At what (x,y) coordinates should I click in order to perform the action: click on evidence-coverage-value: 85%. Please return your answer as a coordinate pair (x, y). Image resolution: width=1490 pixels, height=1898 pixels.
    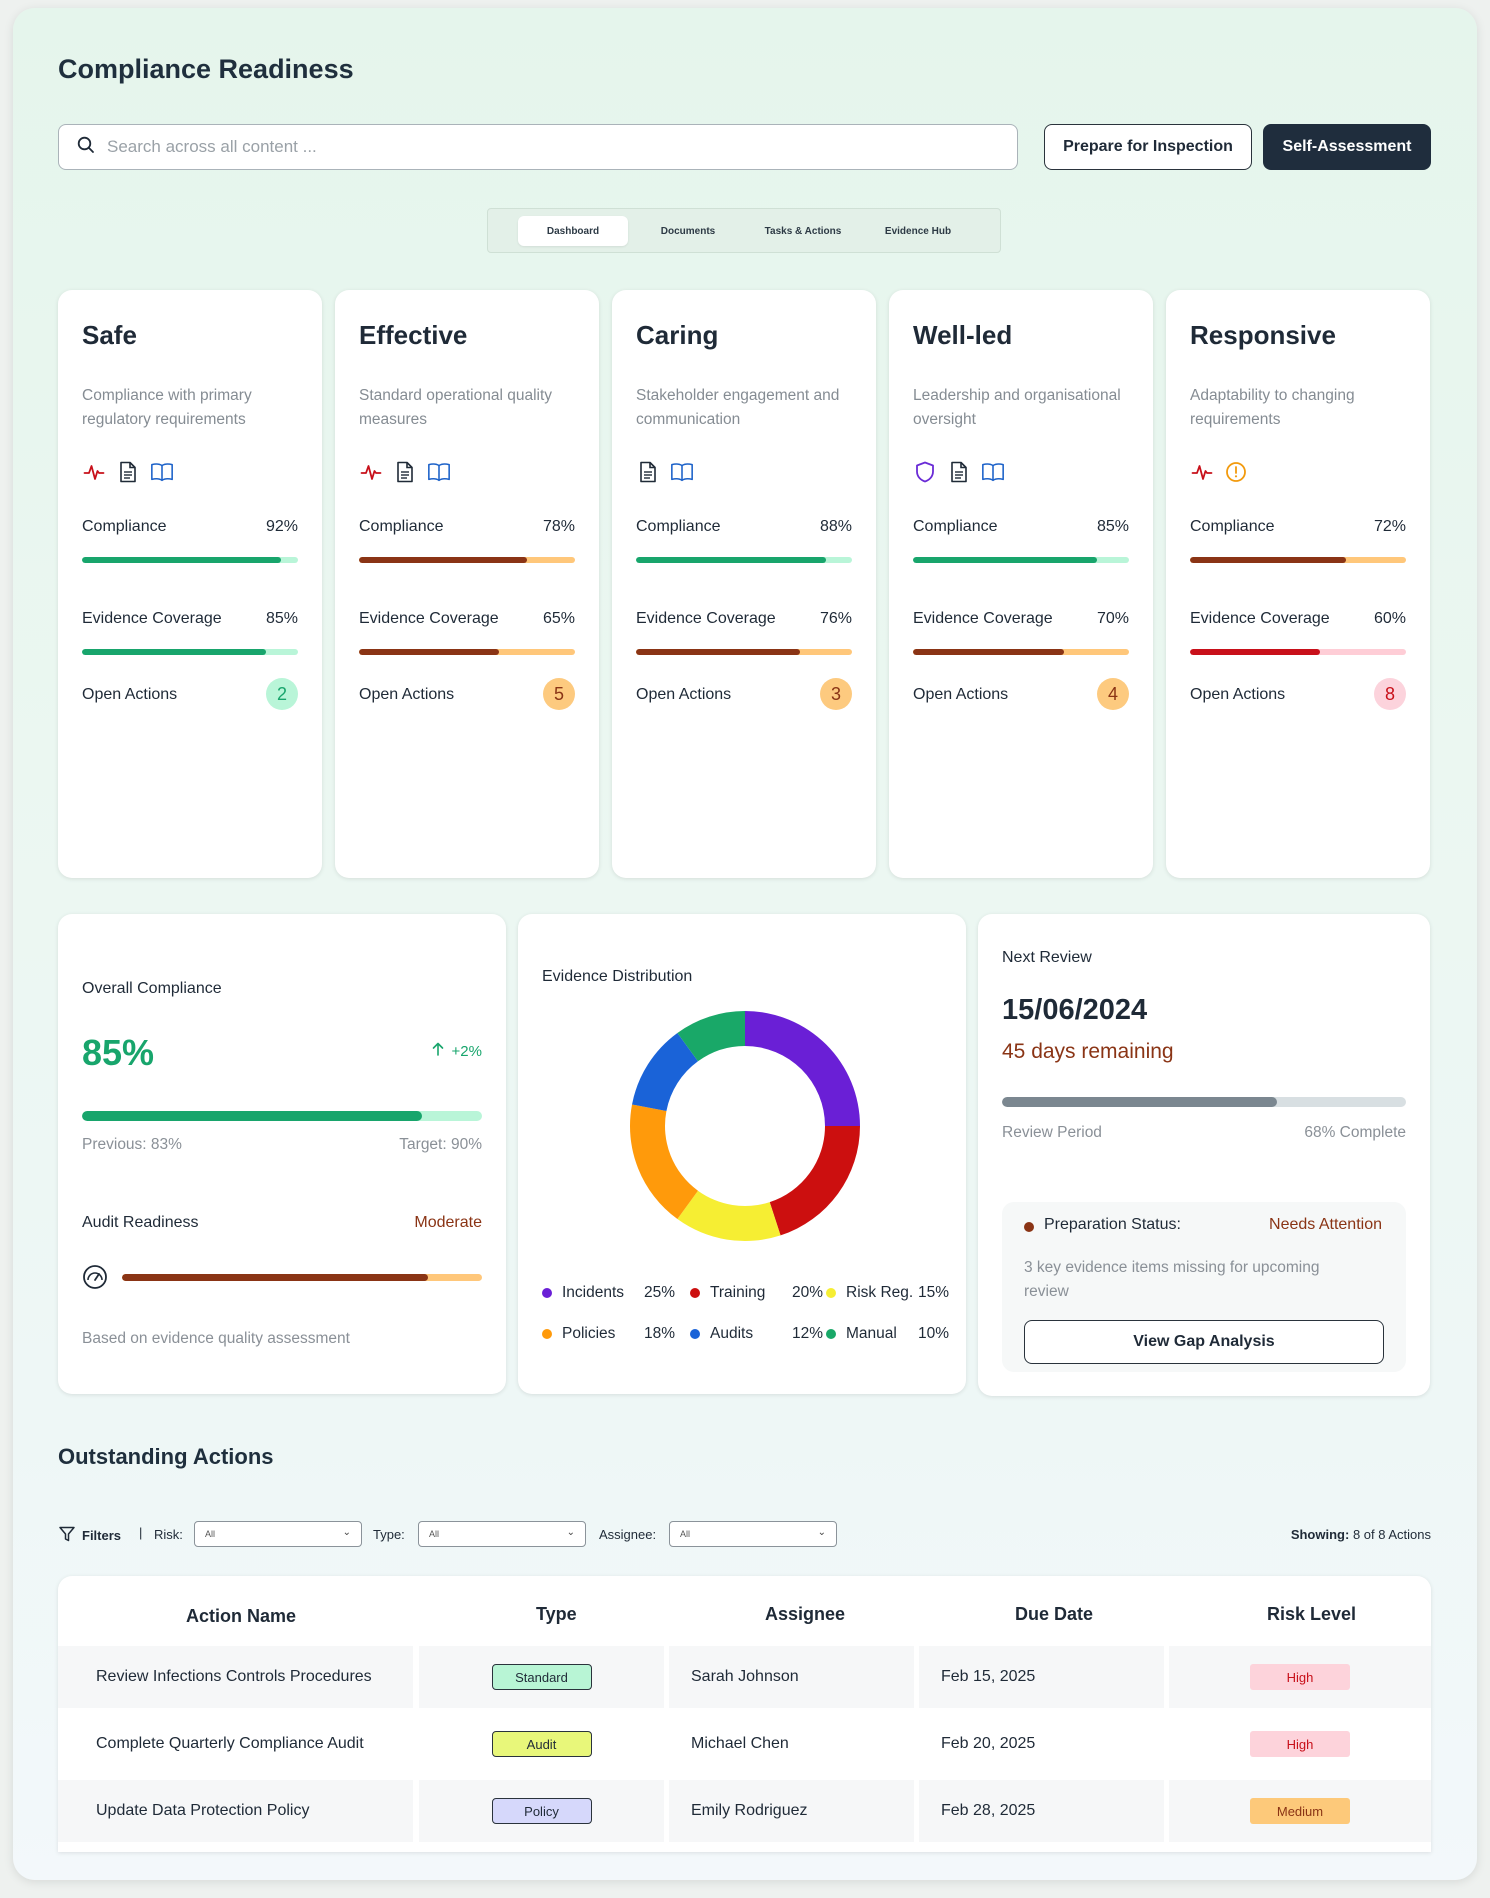
    Looking at the image, I should click on (281, 618).